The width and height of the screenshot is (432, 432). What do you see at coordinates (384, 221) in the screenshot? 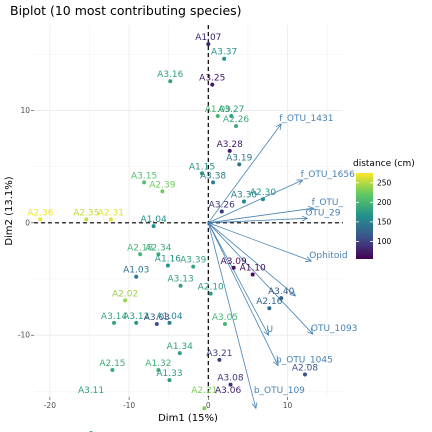
I see `legend-tick-label: 150` at bounding box center [384, 221].